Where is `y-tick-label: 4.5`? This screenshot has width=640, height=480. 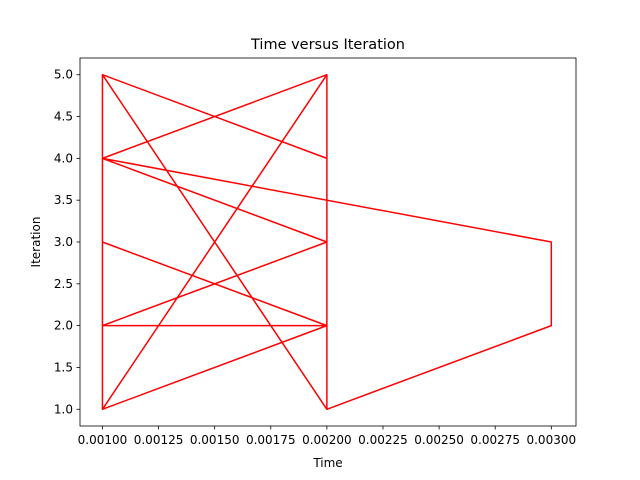
y-tick-label: 4.5 is located at coordinates (63, 117).